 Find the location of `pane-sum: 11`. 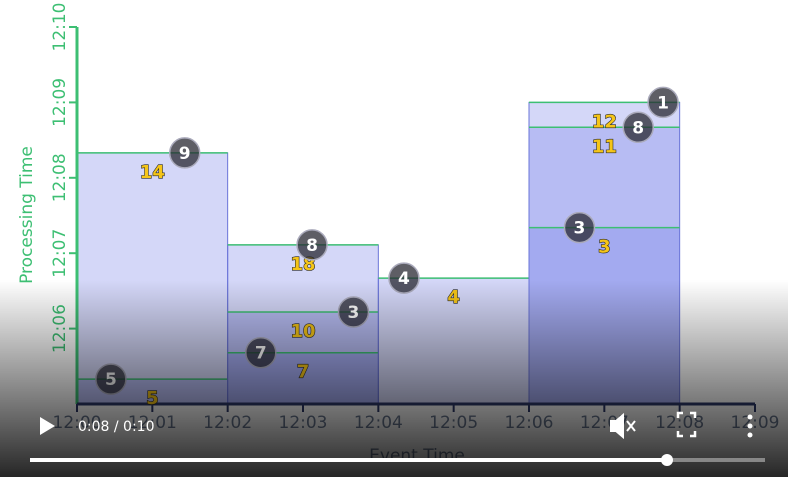

pane-sum: 11 is located at coordinates (604, 146).